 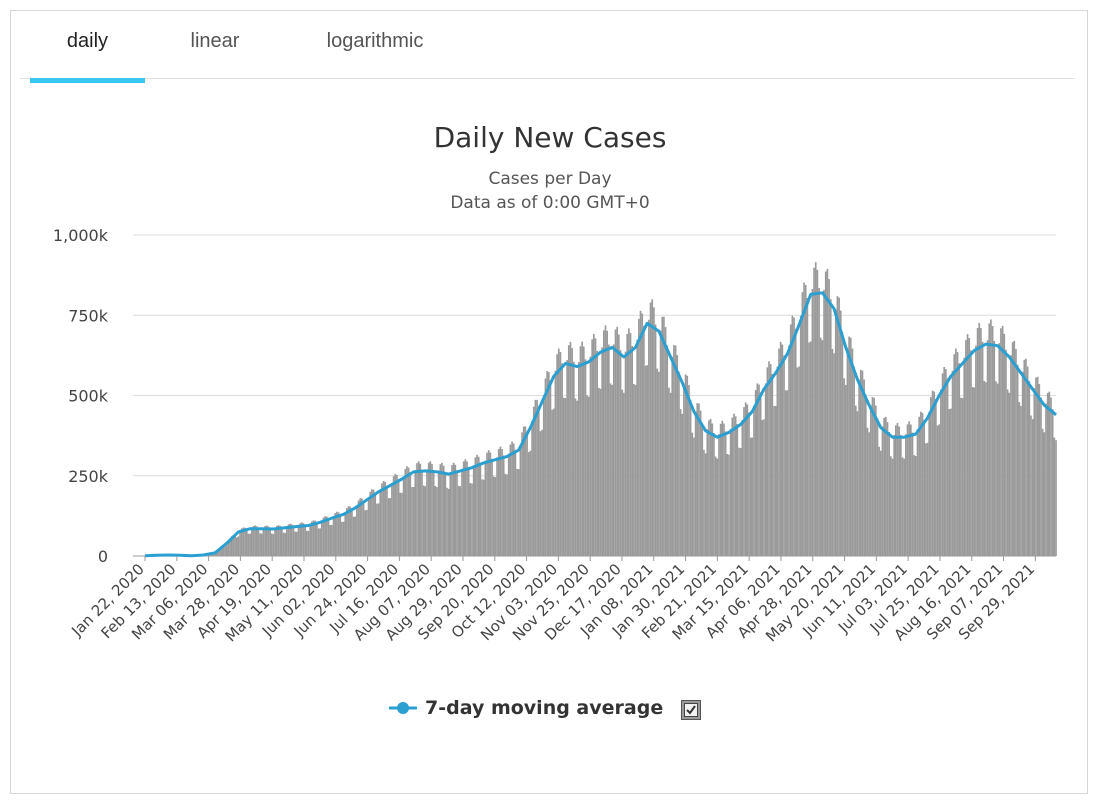 I want to click on chart-legend: 7-day moving average, so click(x=550, y=711).